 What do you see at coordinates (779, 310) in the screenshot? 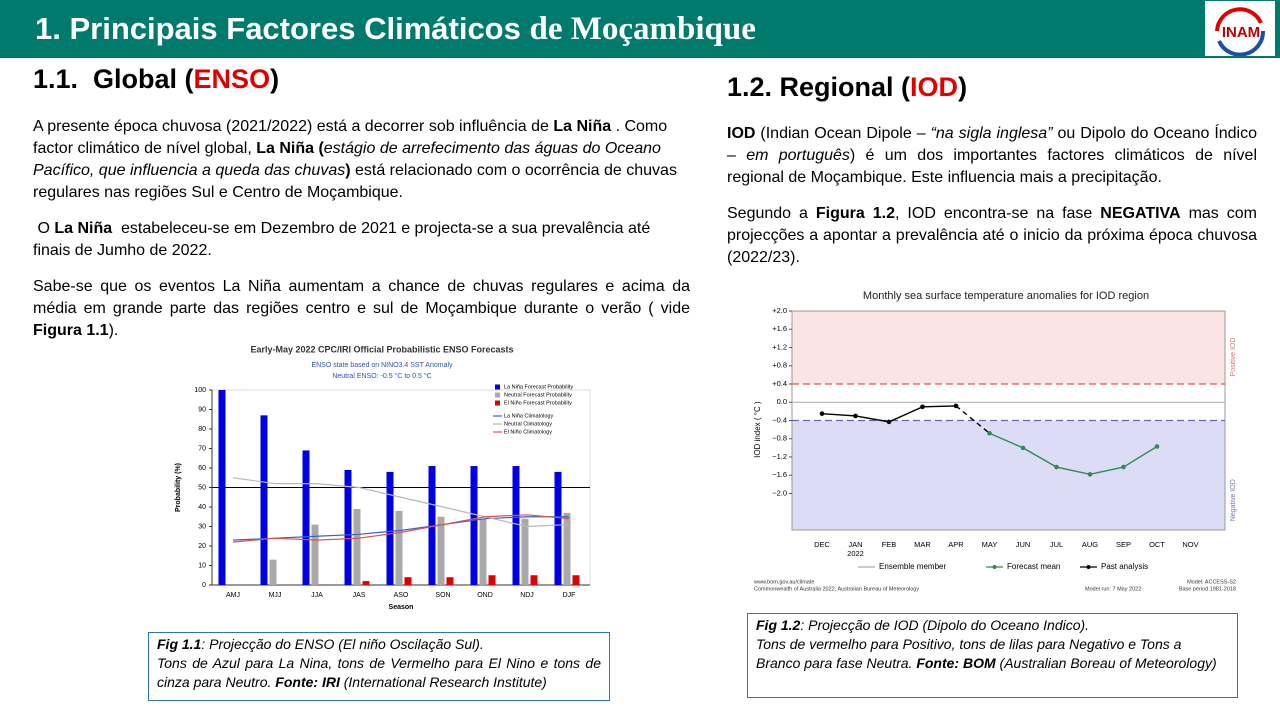
I see `y-tick-label: +2.0` at bounding box center [779, 310].